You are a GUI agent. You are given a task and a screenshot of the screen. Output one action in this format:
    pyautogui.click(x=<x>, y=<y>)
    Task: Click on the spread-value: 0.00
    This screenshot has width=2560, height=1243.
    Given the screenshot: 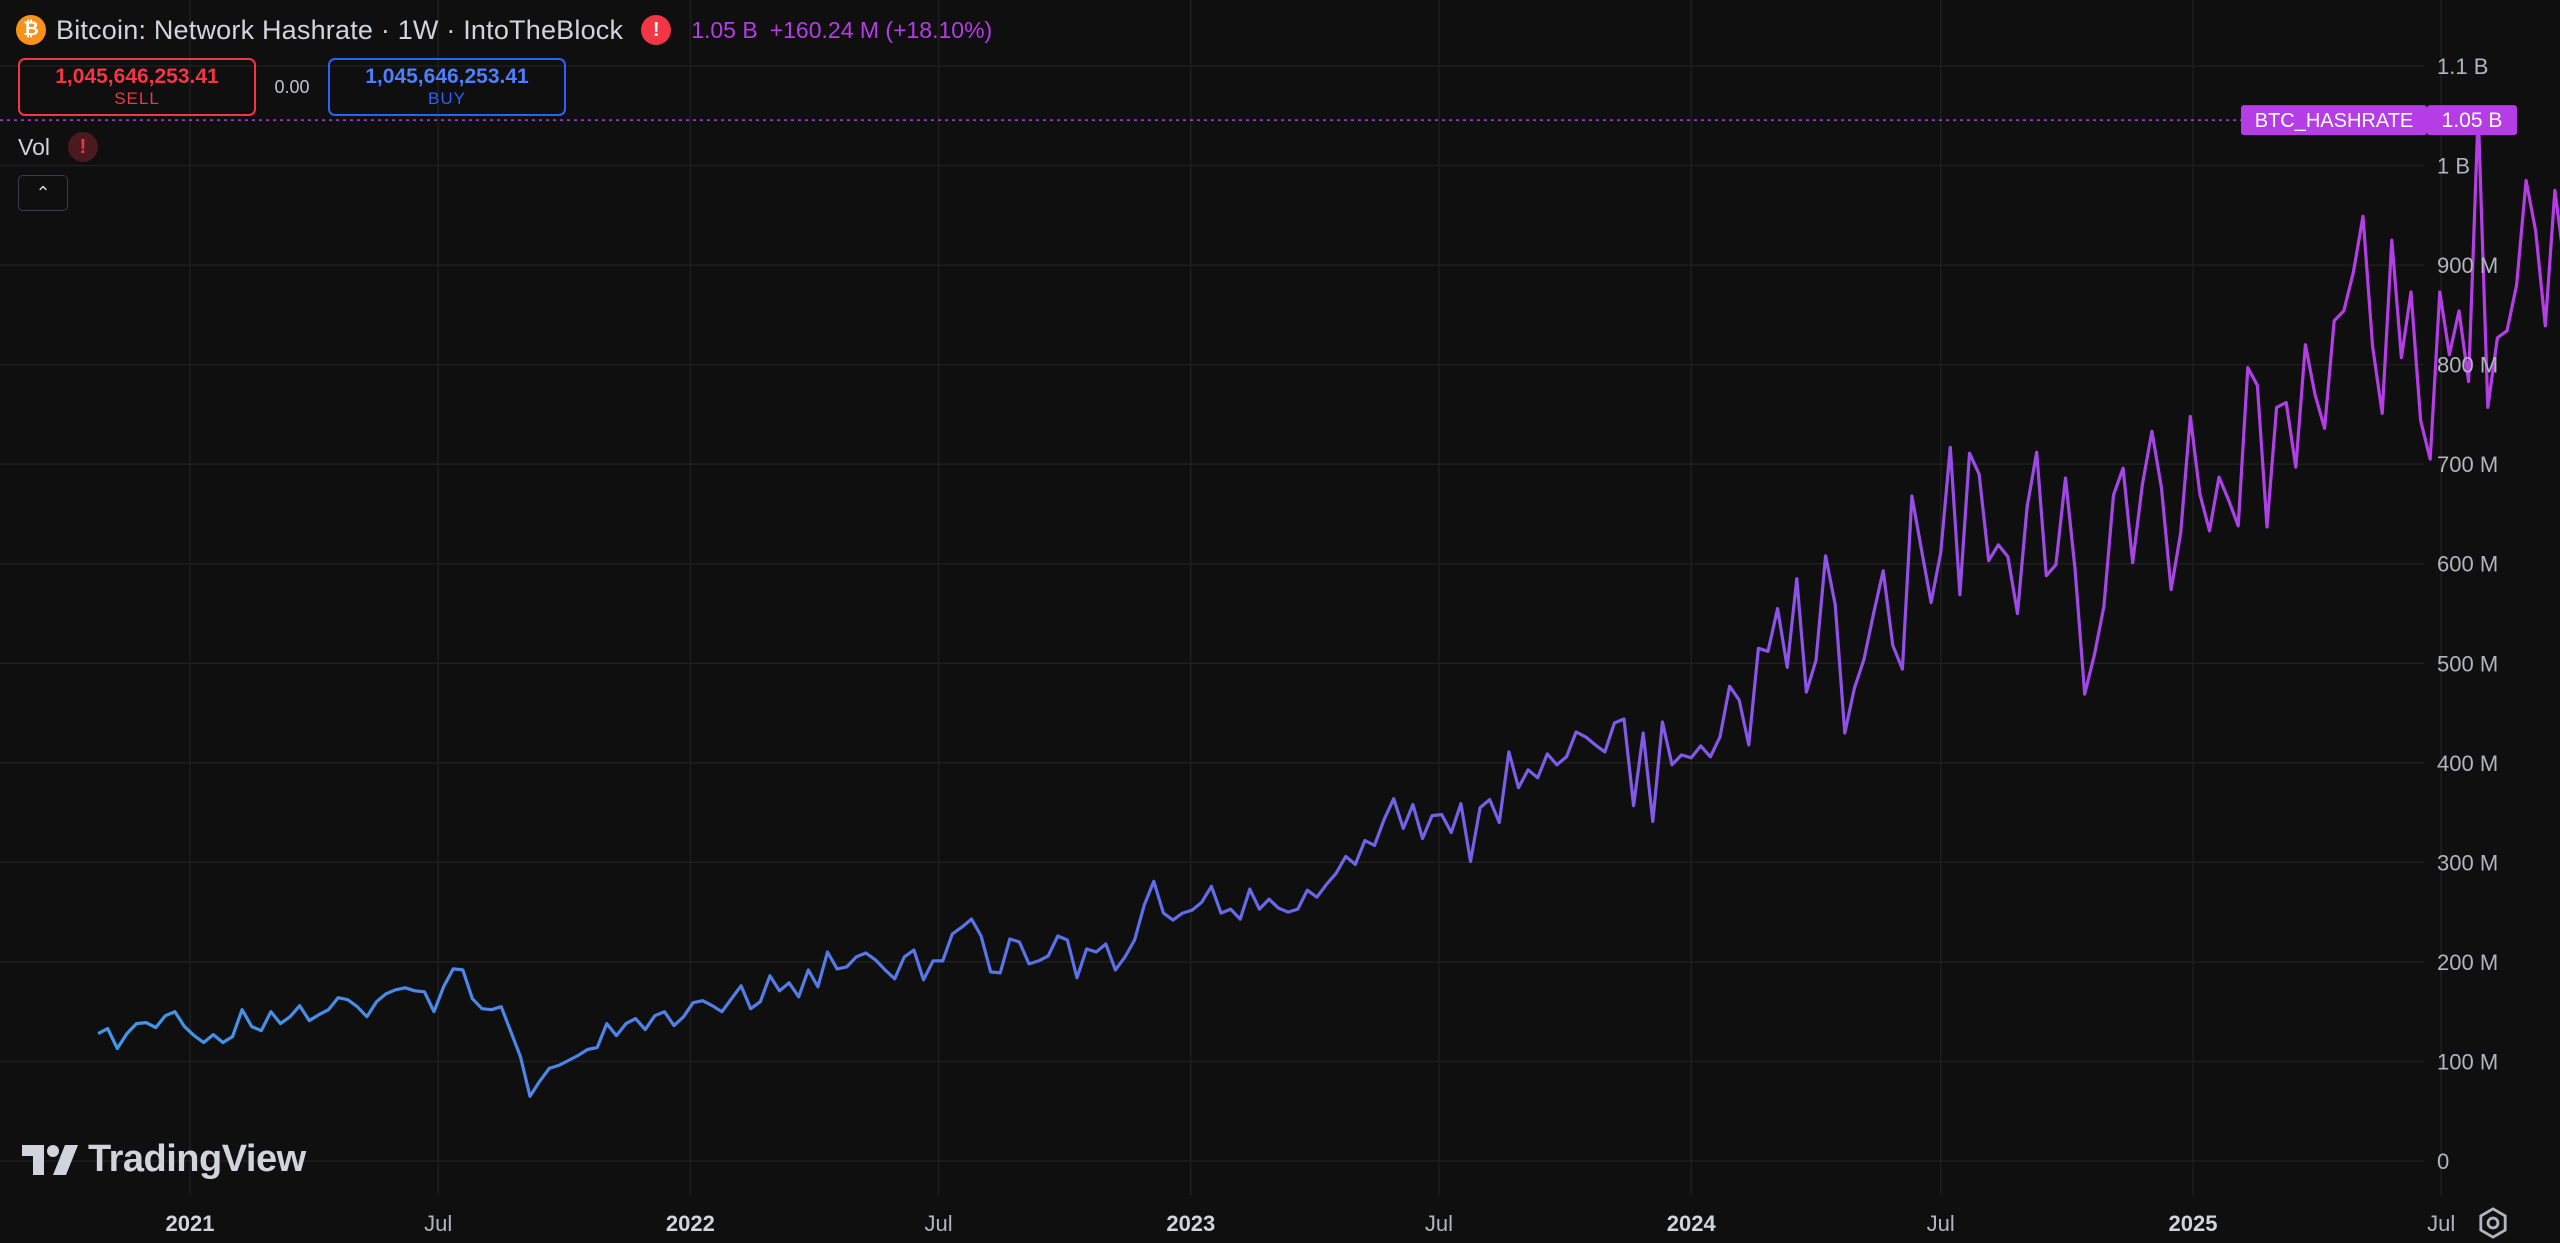 What is the action you would take?
    pyautogui.click(x=292, y=86)
    